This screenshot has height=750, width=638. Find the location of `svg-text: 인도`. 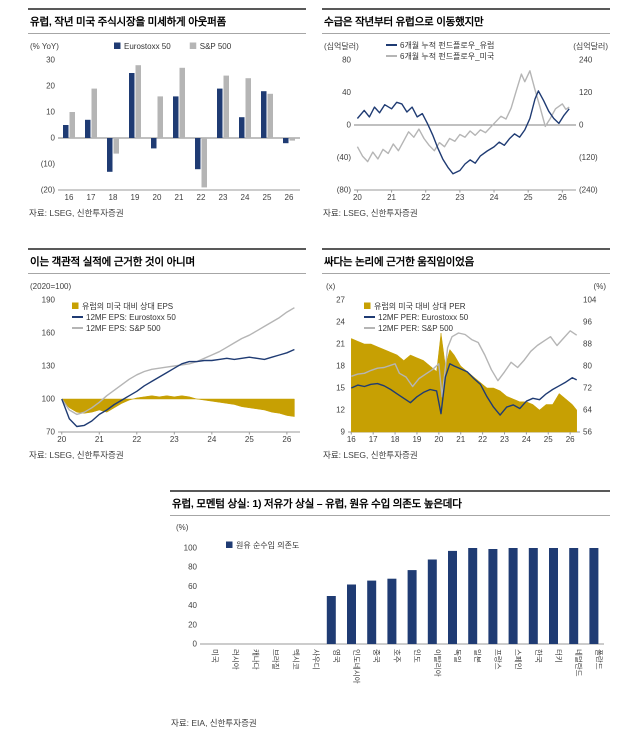

svg-text: 인도 is located at coordinates (418, 656).